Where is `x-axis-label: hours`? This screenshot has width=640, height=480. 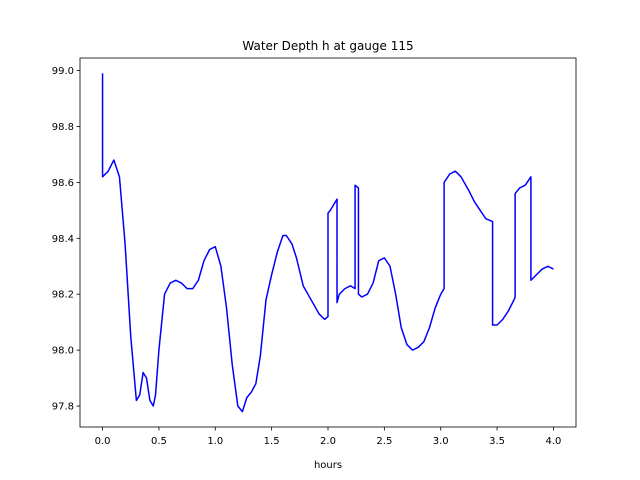 x-axis-label: hours is located at coordinates (328, 465).